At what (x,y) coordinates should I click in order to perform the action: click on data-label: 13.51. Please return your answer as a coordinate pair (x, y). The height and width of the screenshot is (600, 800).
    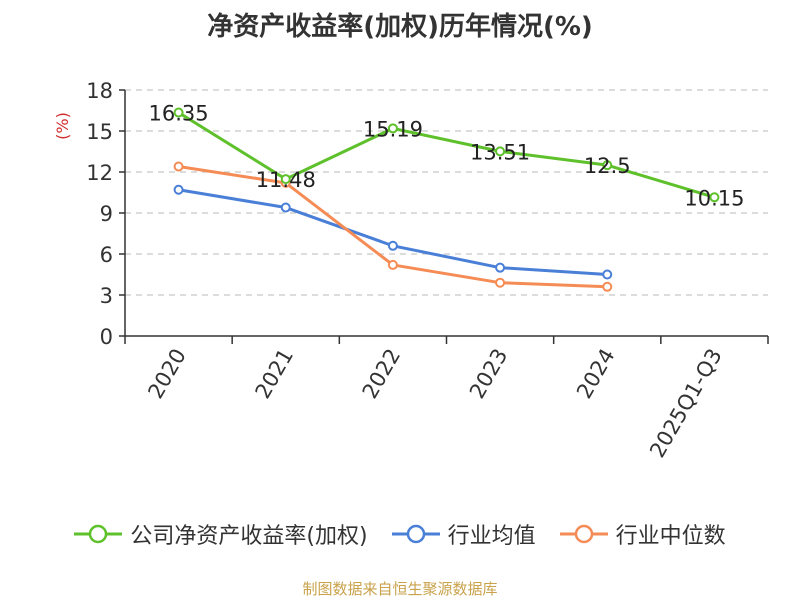
    Looking at the image, I should click on (500, 152).